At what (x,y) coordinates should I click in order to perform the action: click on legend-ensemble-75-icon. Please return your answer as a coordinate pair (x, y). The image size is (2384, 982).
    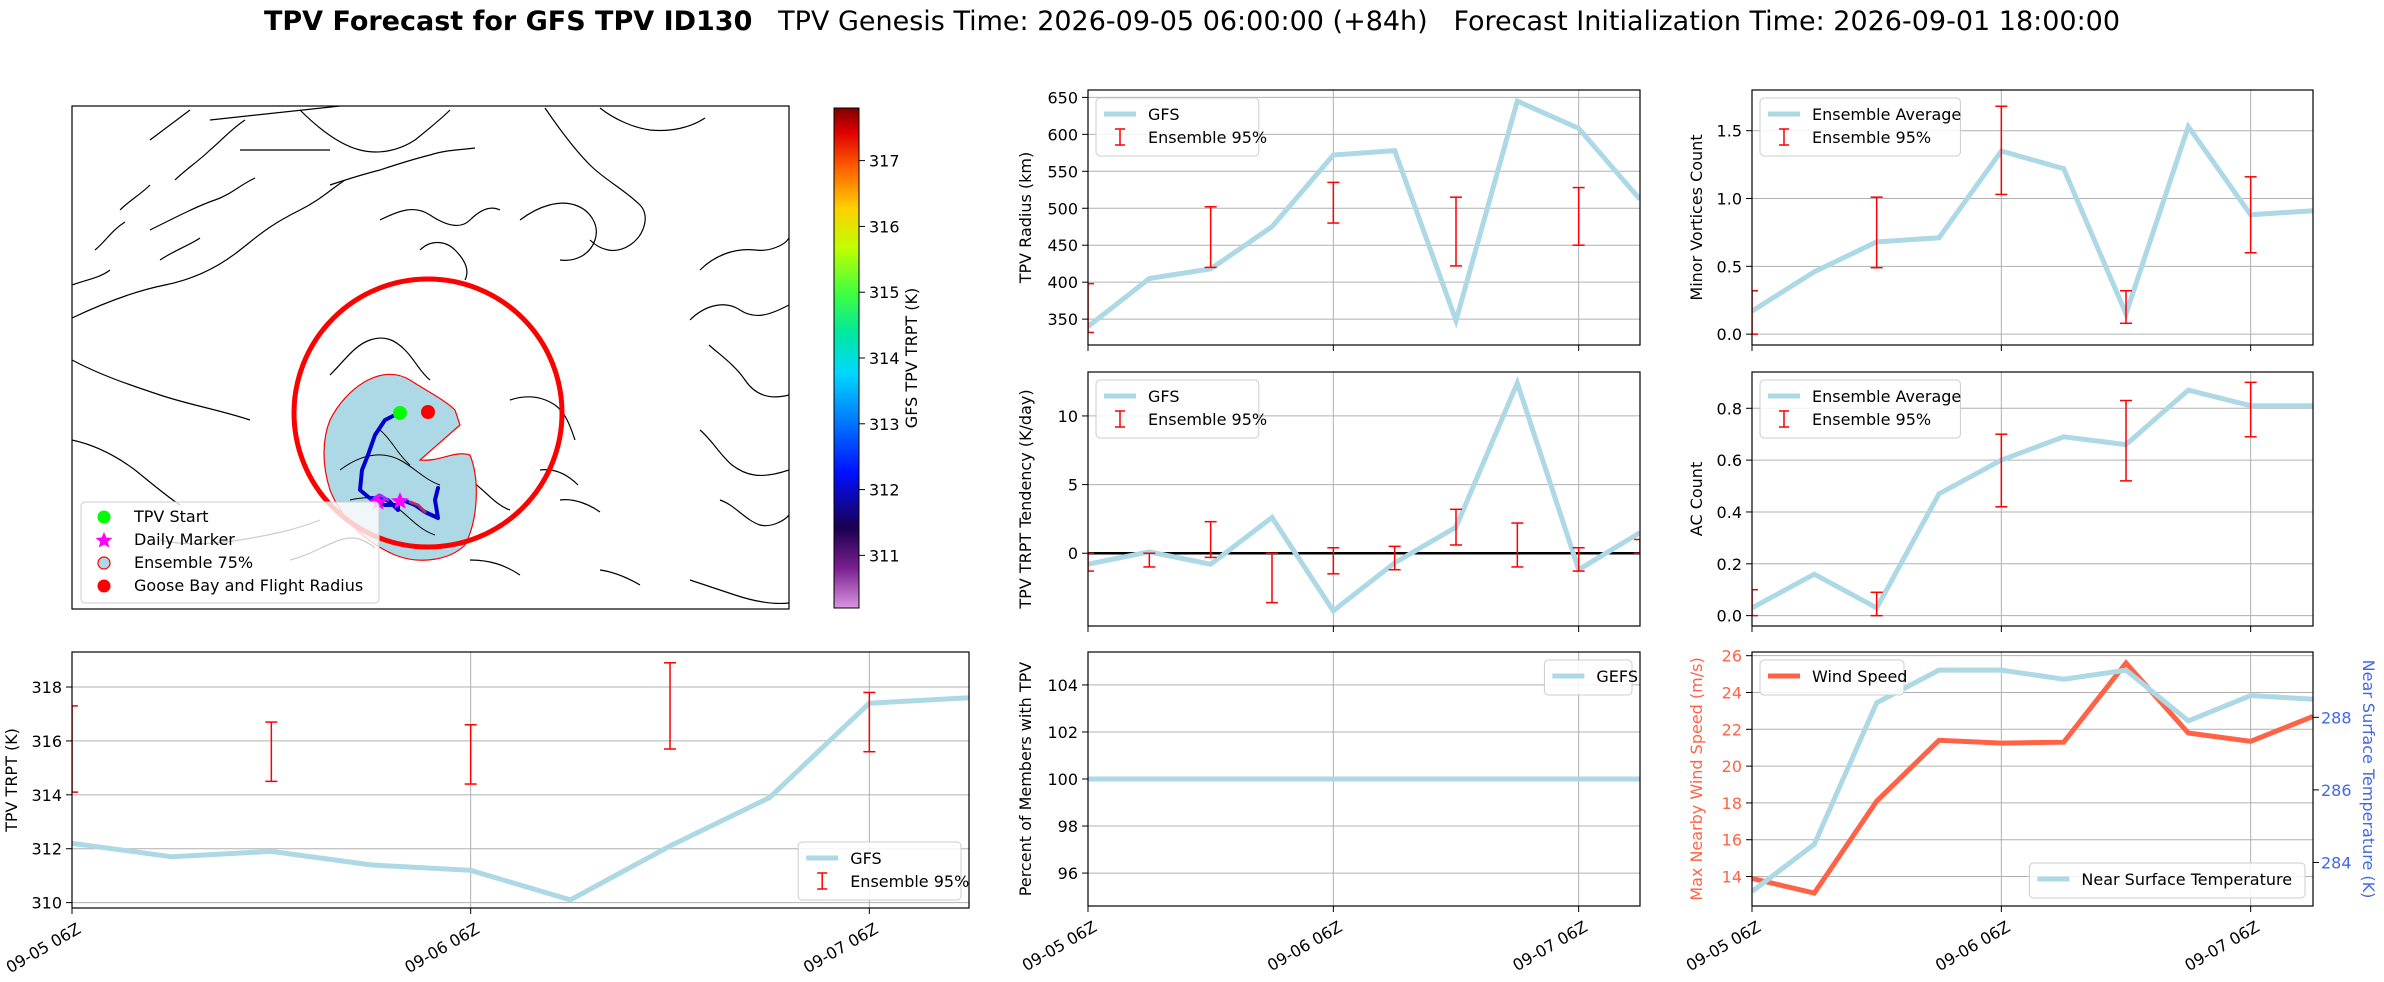
    Looking at the image, I should click on (104, 563).